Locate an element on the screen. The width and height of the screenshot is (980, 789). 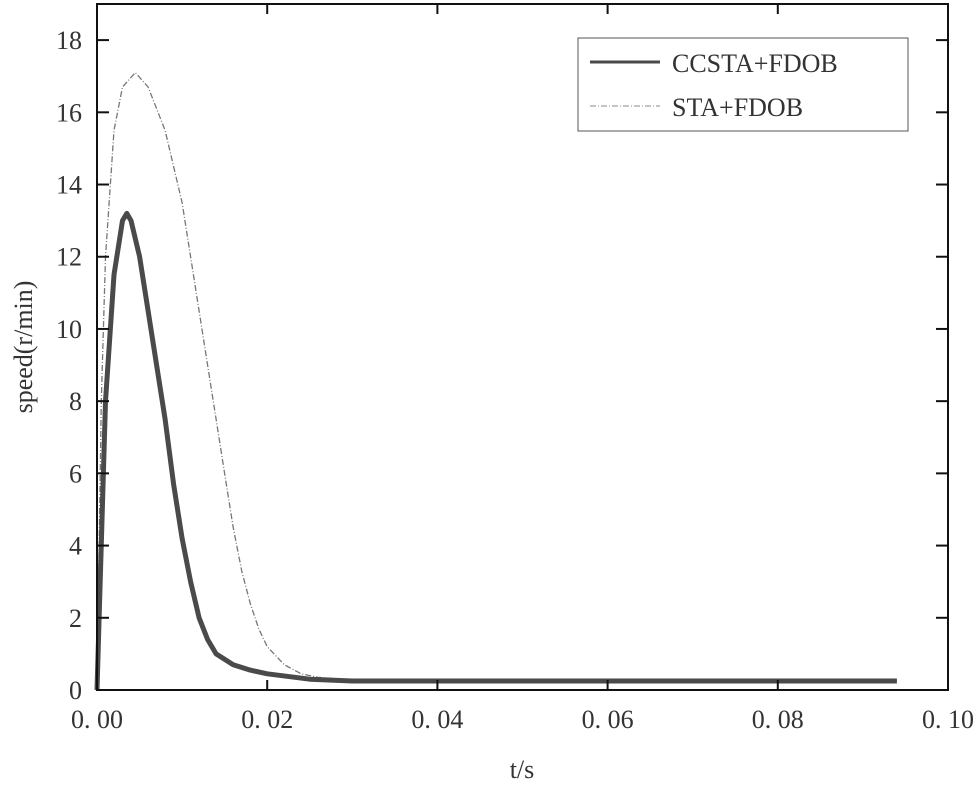
legend-label-ccsta: CCSTA+FDOB is located at coordinates (755, 63).